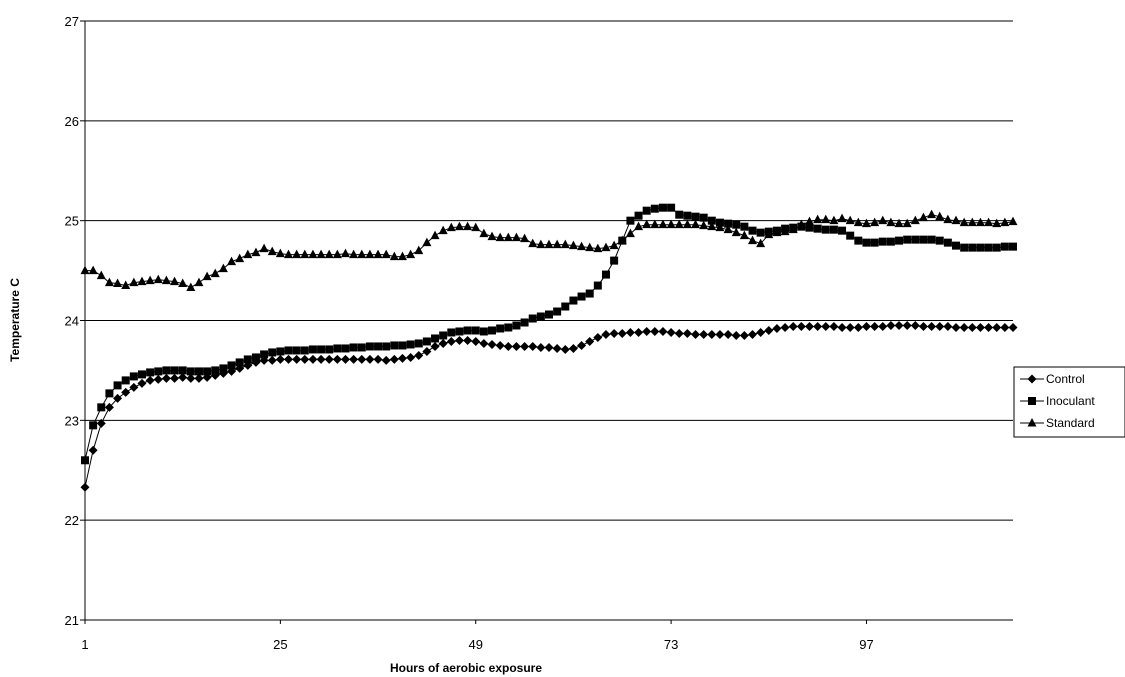  Describe the element at coordinates (72, 420) in the screenshot. I see `y-tick-label: 23` at that location.